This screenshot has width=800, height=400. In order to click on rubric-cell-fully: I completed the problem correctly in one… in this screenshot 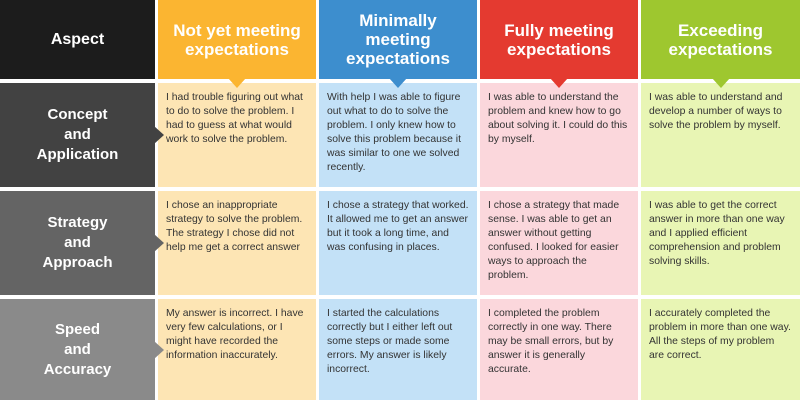, I will do `click(559, 349)`.